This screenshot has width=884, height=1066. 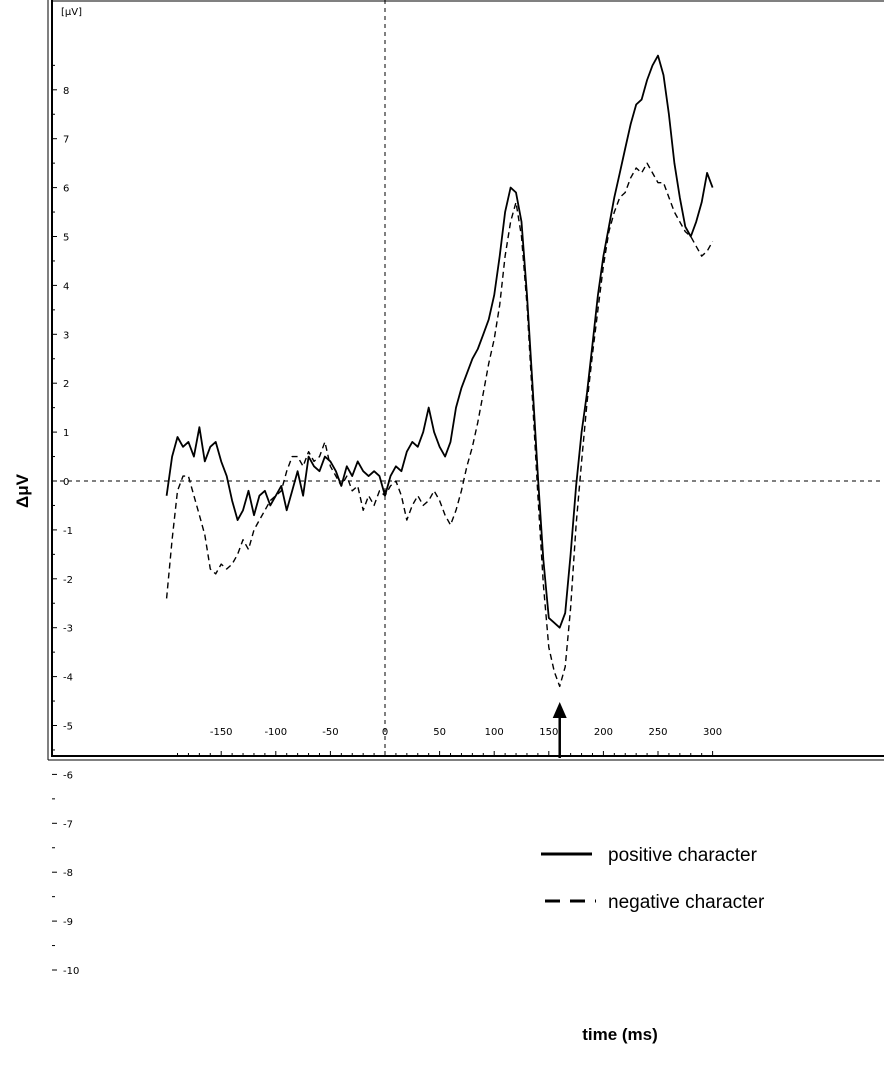 I want to click on y-axis-title: ΔμV, so click(x=22, y=490).